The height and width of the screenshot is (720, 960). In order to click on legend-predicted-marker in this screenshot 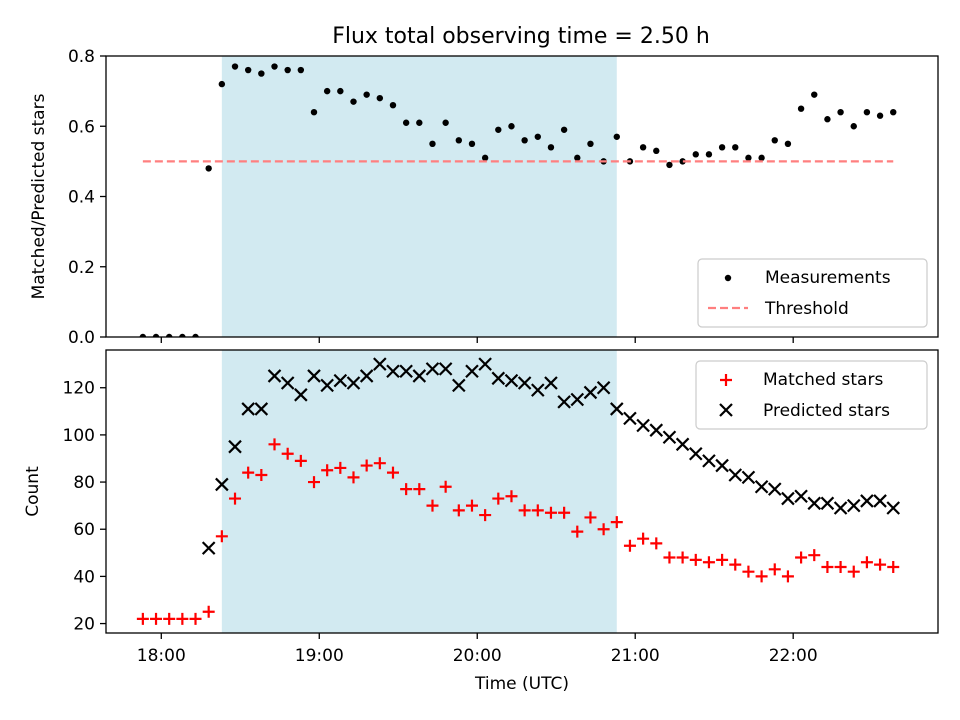, I will do `click(726, 410)`.